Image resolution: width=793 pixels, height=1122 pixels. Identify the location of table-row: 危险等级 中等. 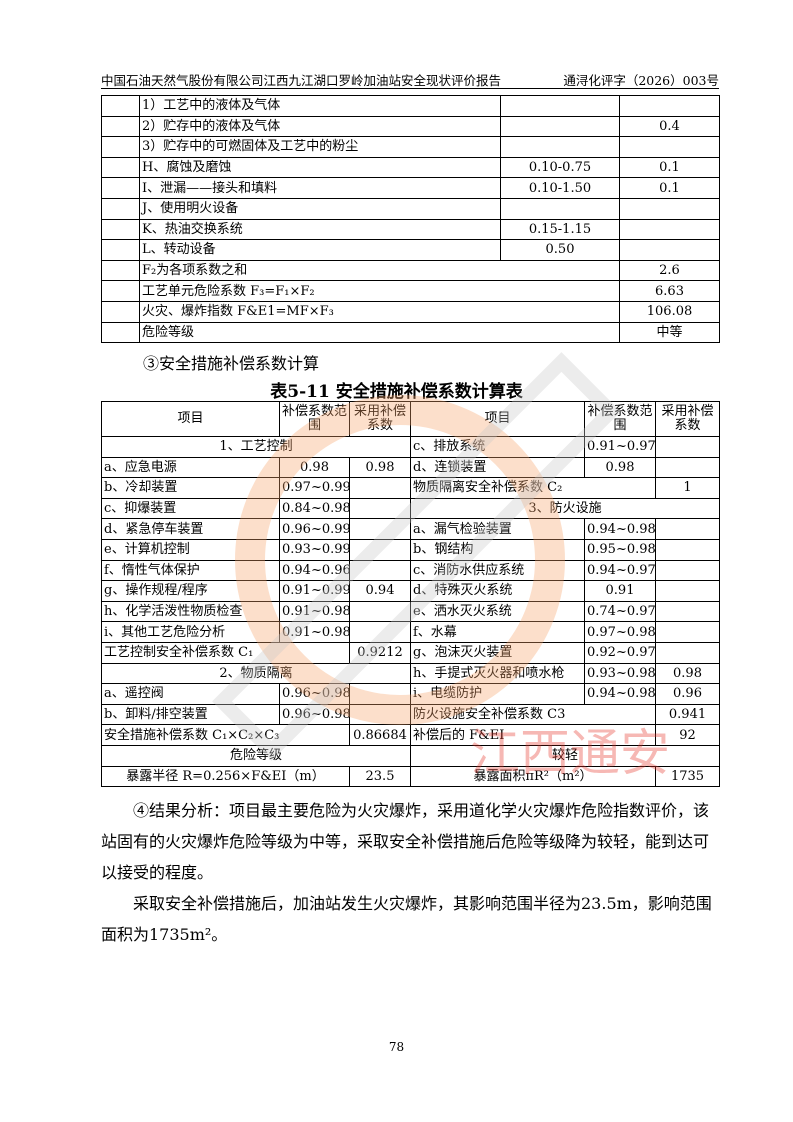
(410, 332).